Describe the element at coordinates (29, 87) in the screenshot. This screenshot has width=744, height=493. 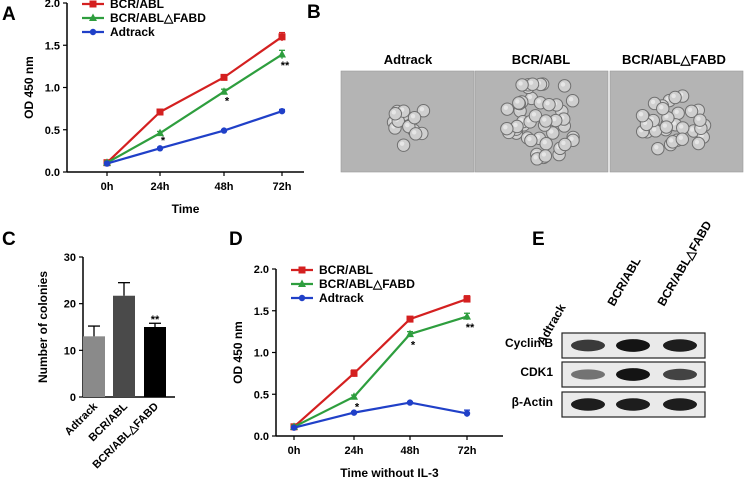
I see `y-axis-title: OD 450 nm` at that location.